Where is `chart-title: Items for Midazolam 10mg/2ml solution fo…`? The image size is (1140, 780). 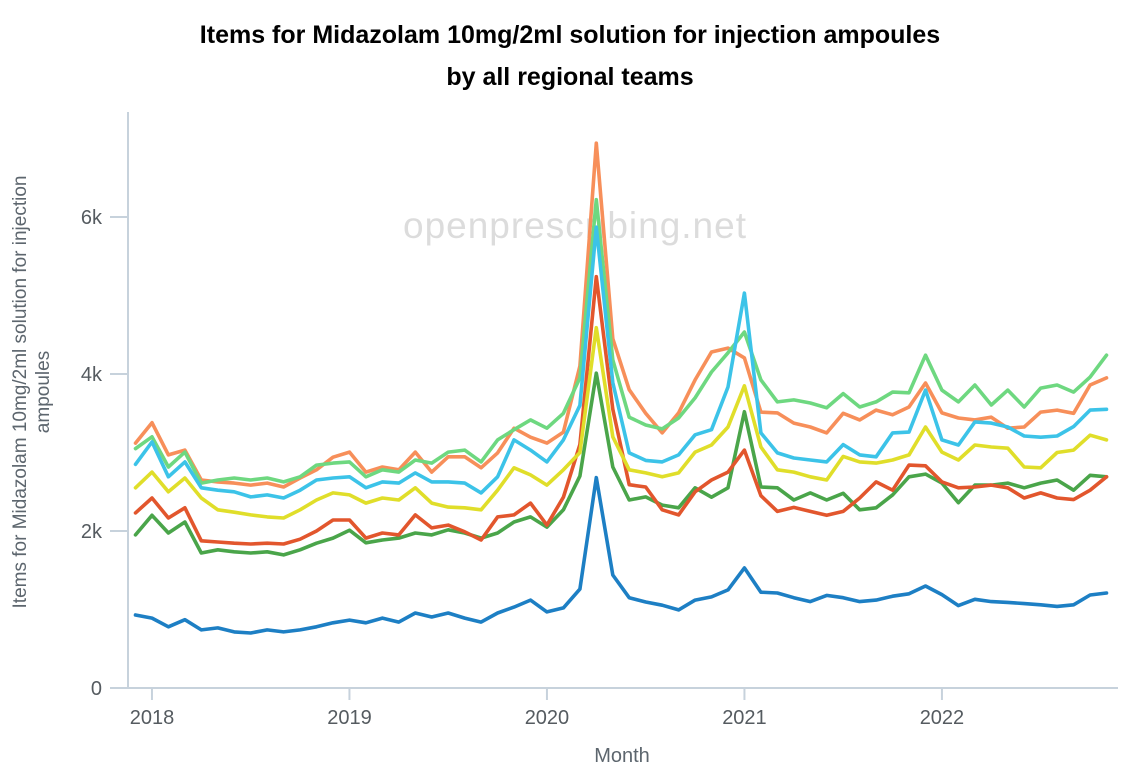 chart-title: Items for Midazolam 10mg/2ml solution fo… is located at coordinates (570, 56).